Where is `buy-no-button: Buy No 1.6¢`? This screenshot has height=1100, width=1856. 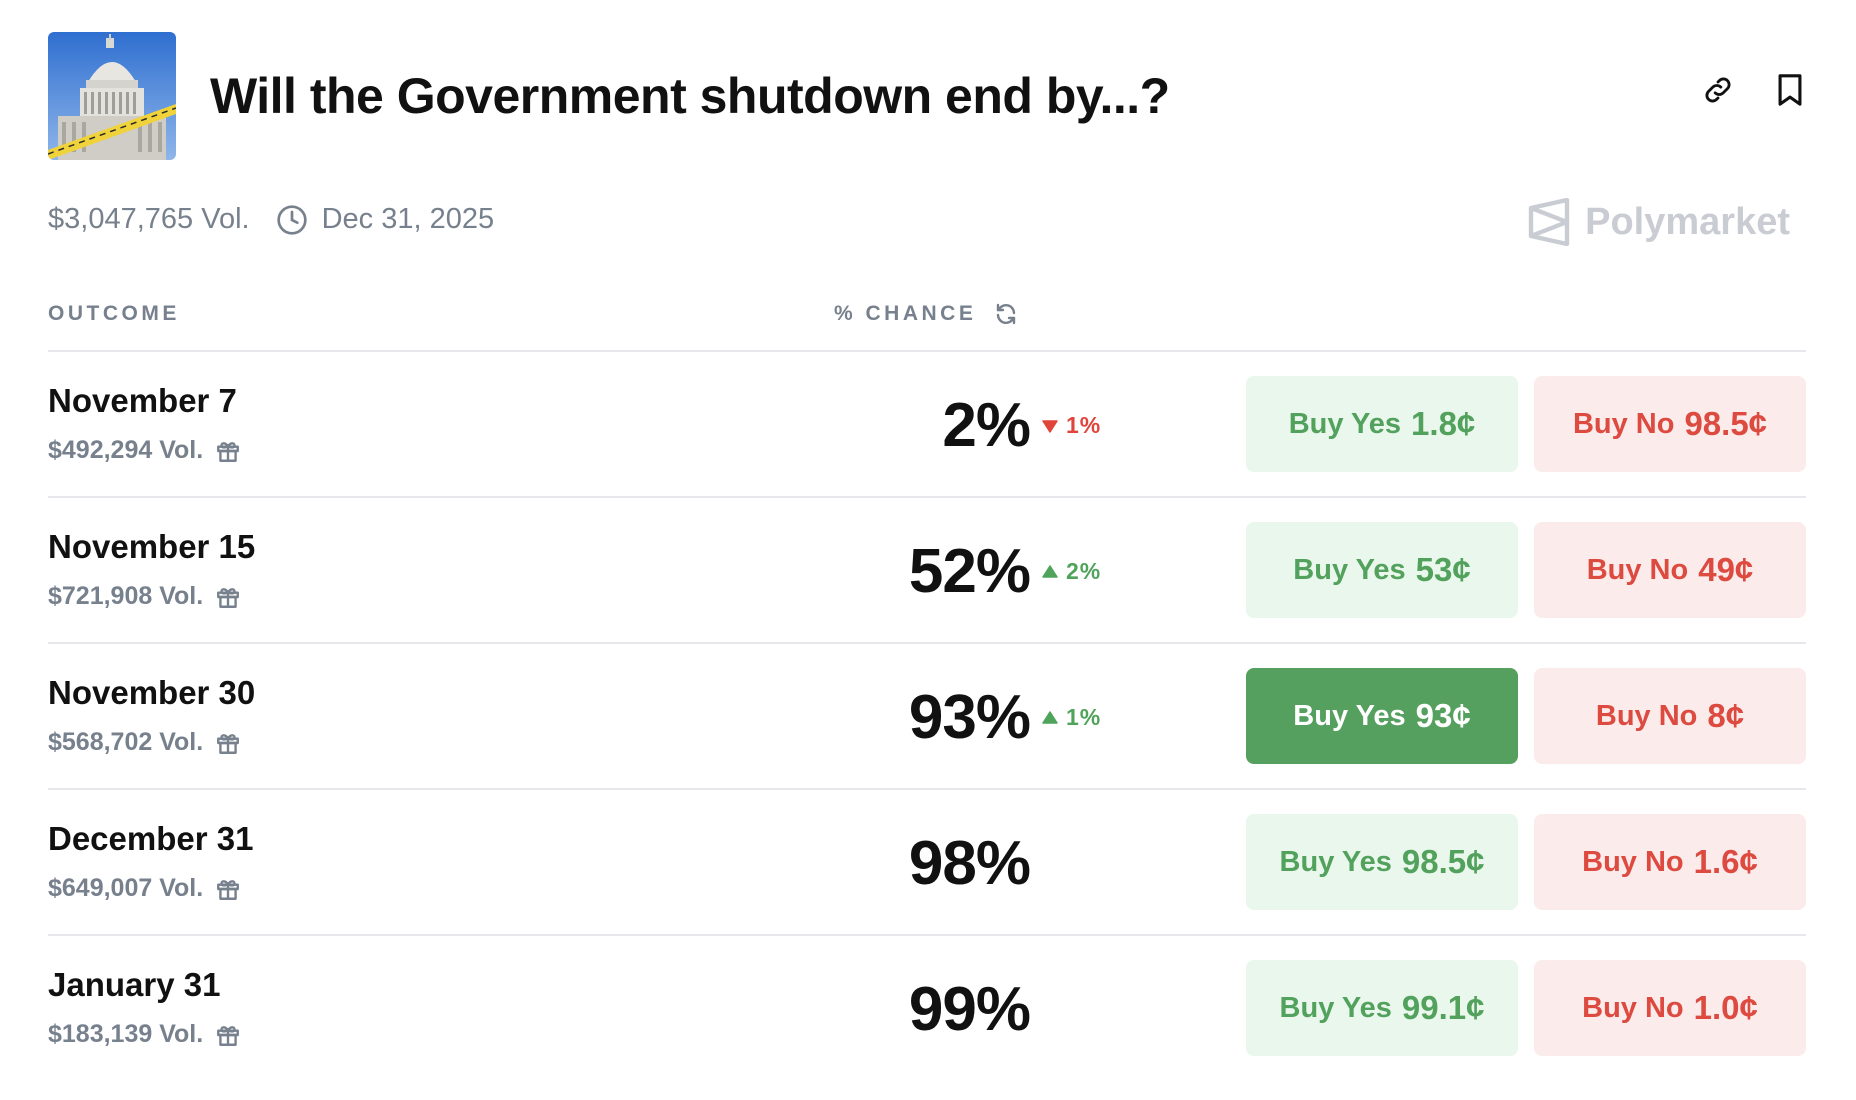 buy-no-button: Buy No 1.6¢ is located at coordinates (1670, 862).